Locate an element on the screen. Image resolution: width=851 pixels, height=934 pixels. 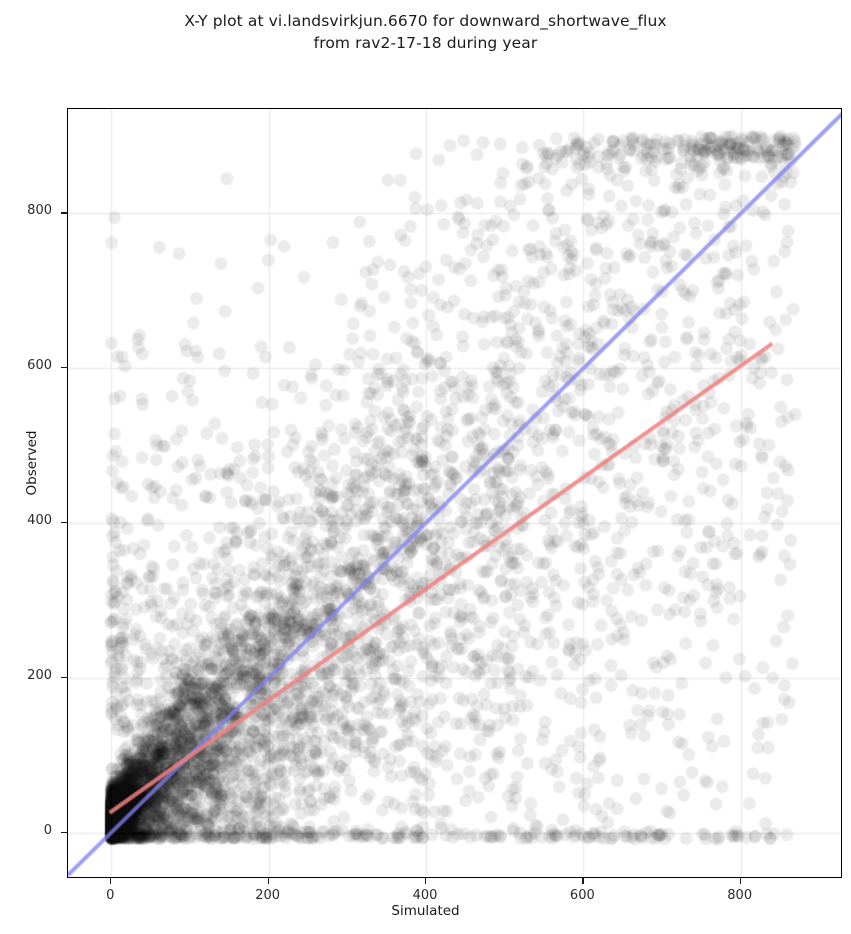
x-tick-label: 800 is located at coordinates (740, 895).